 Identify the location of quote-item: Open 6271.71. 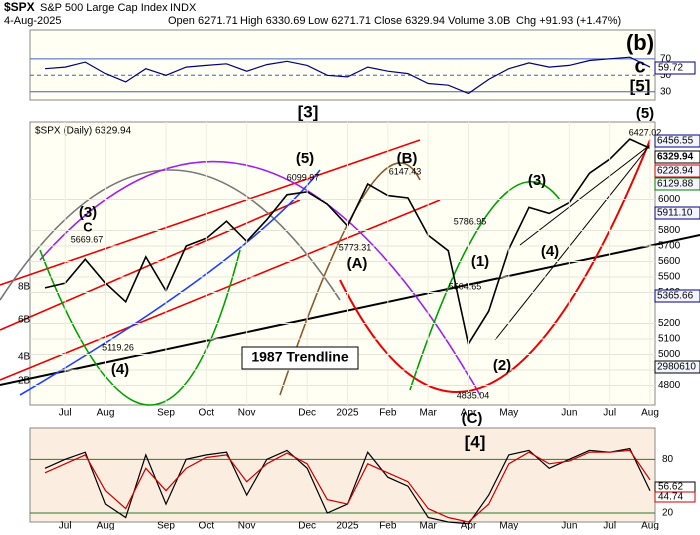
(203, 21).